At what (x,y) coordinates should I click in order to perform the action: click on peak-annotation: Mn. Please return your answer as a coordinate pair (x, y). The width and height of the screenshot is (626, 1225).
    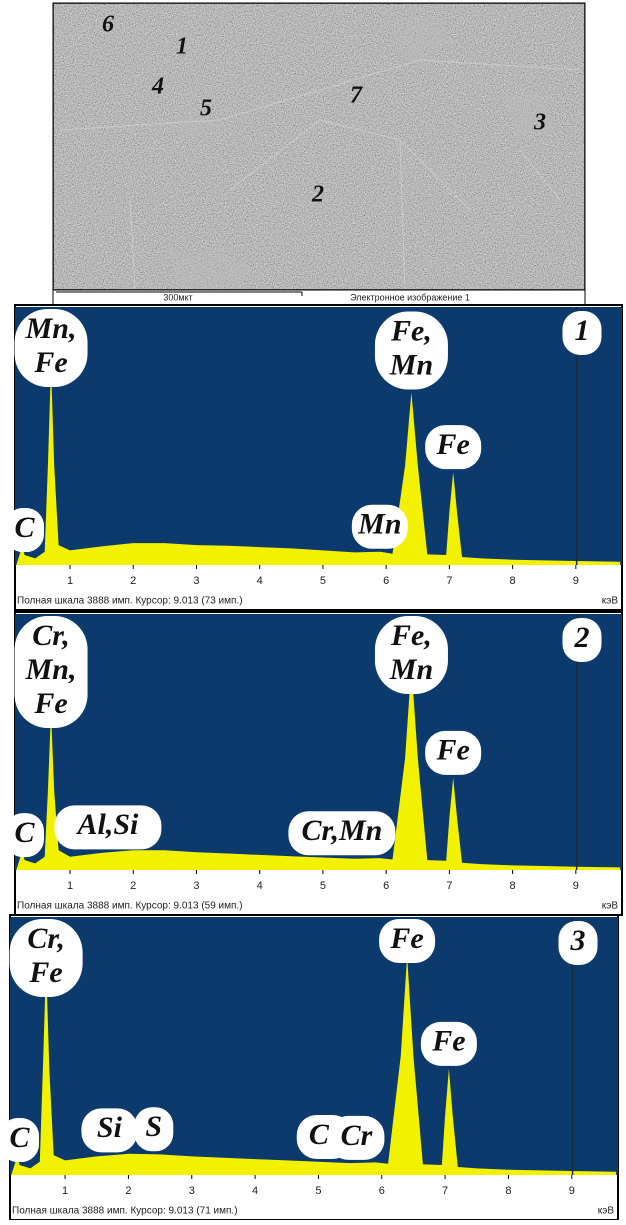
    Looking at the image, I should click on (379, 526).